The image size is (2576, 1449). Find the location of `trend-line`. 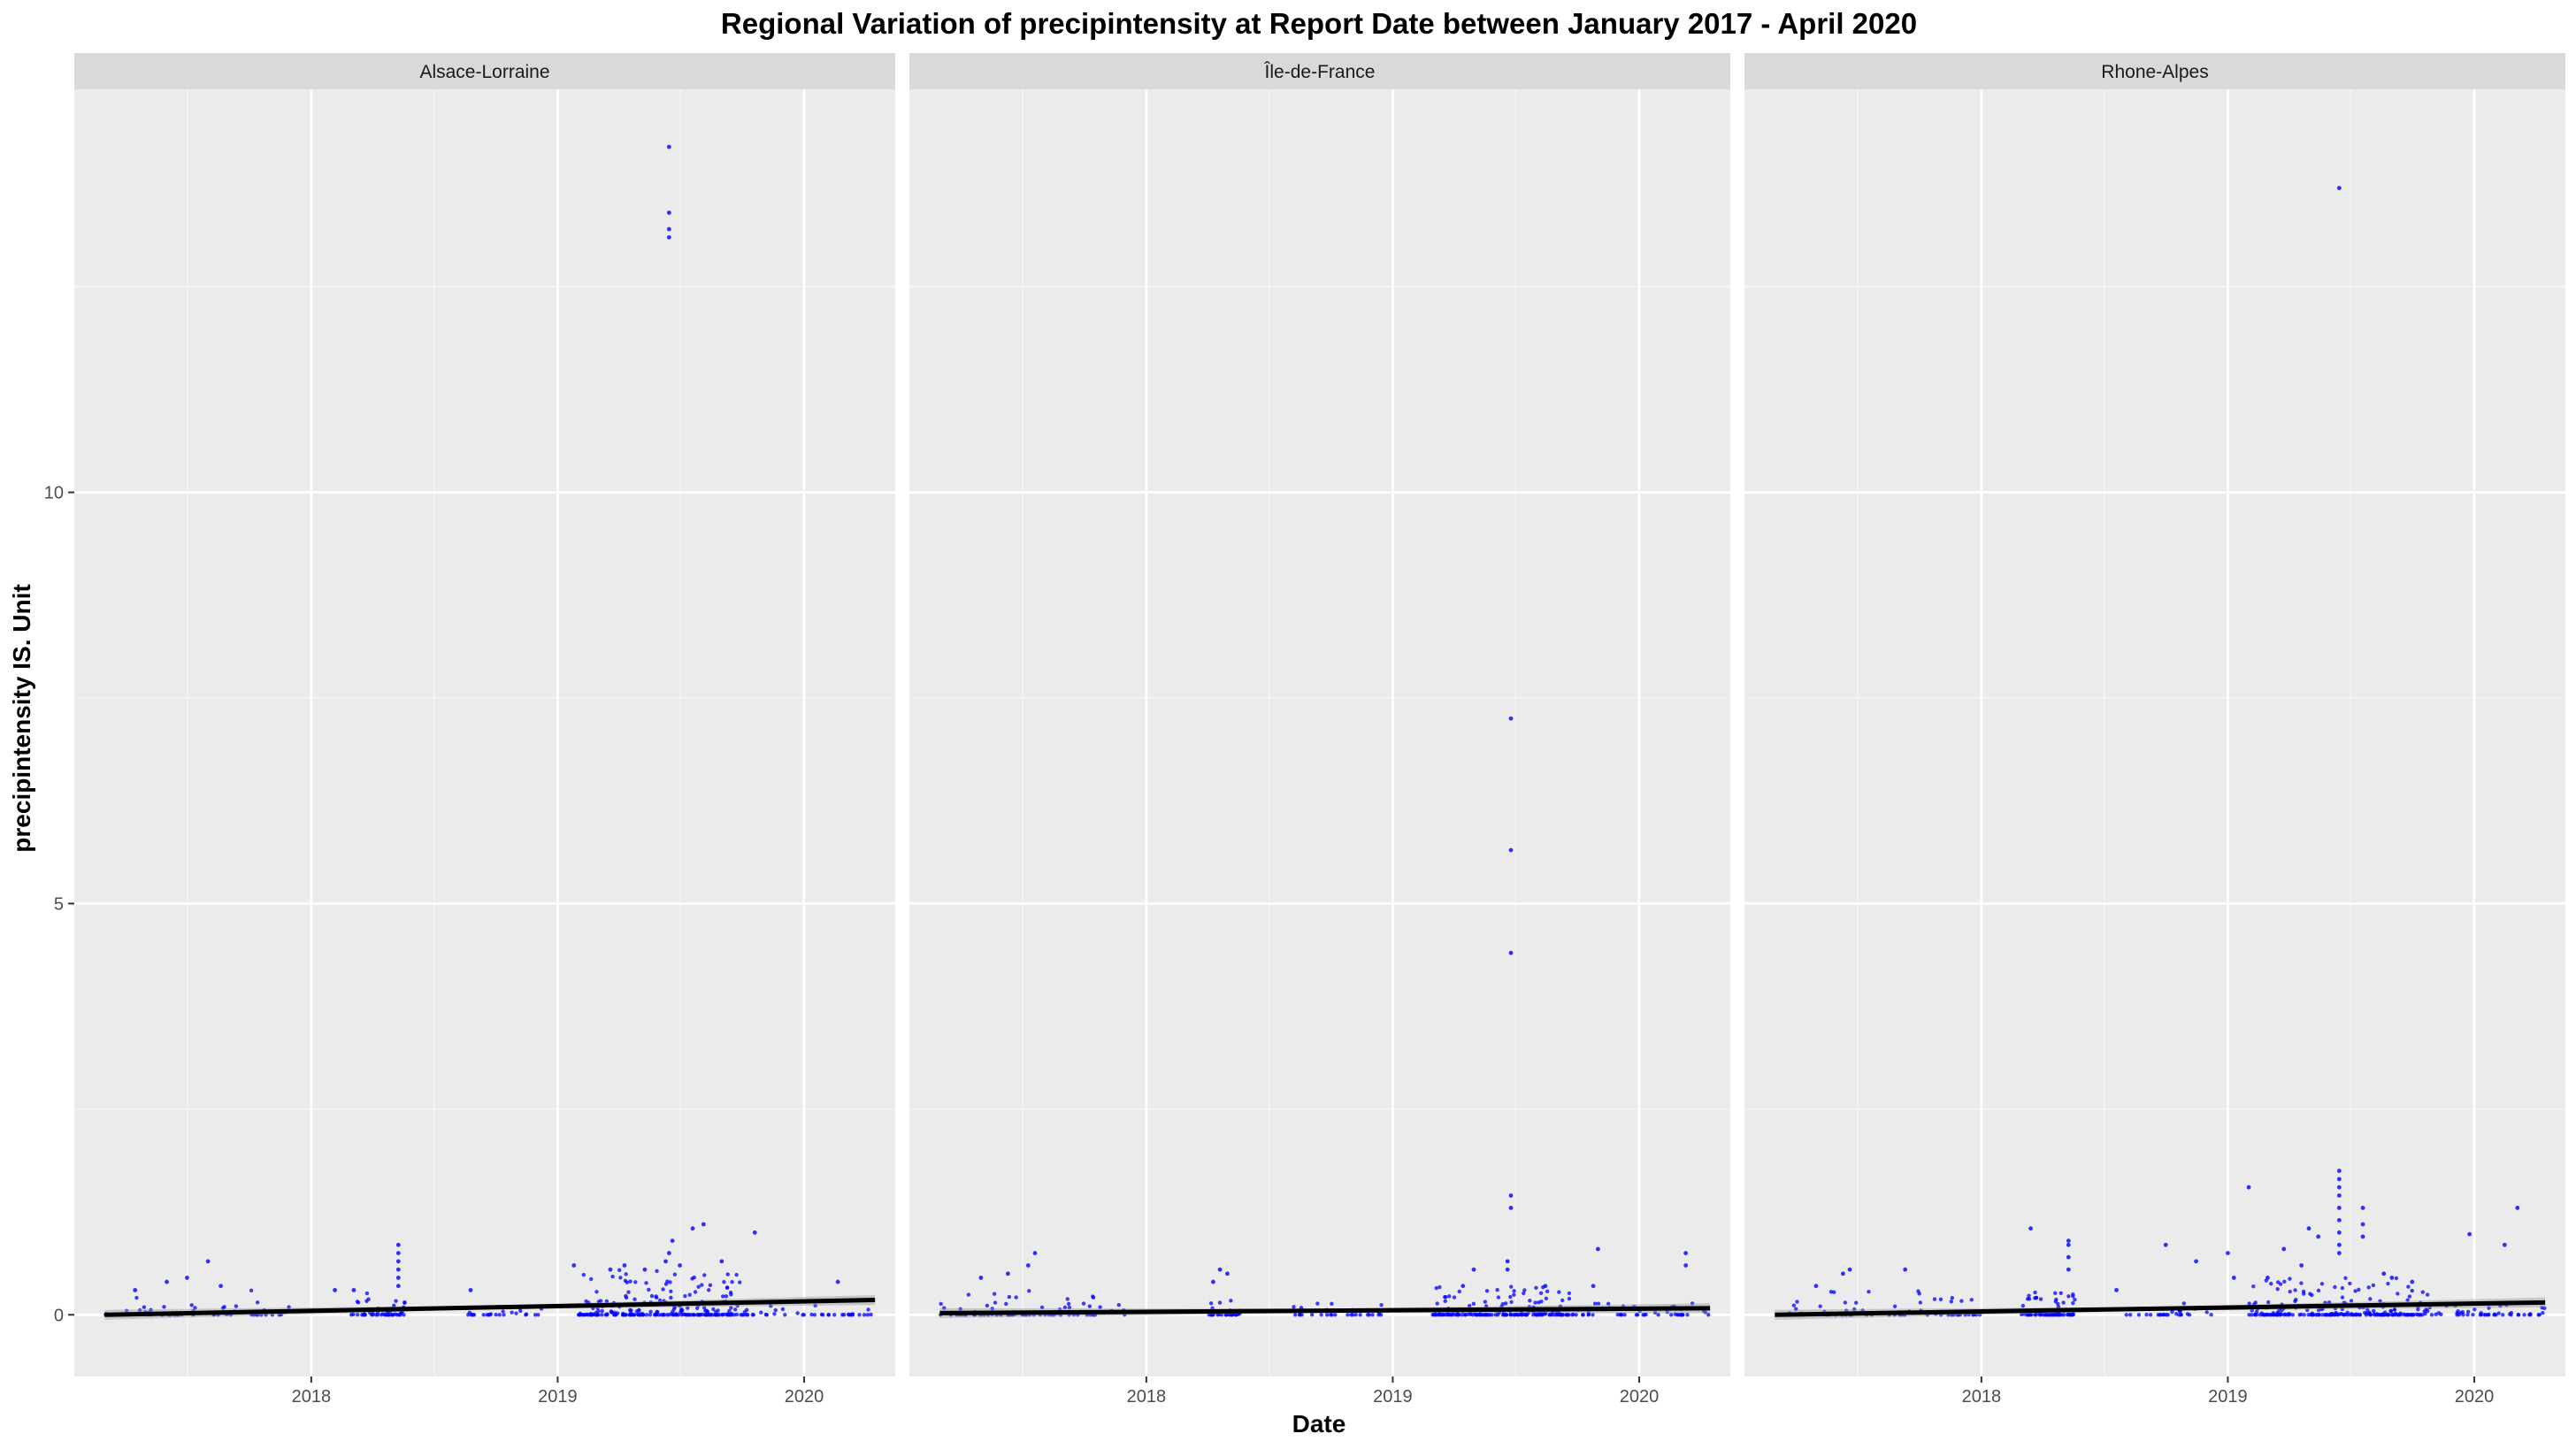

trend-line is located at coordinates (490, 1307).